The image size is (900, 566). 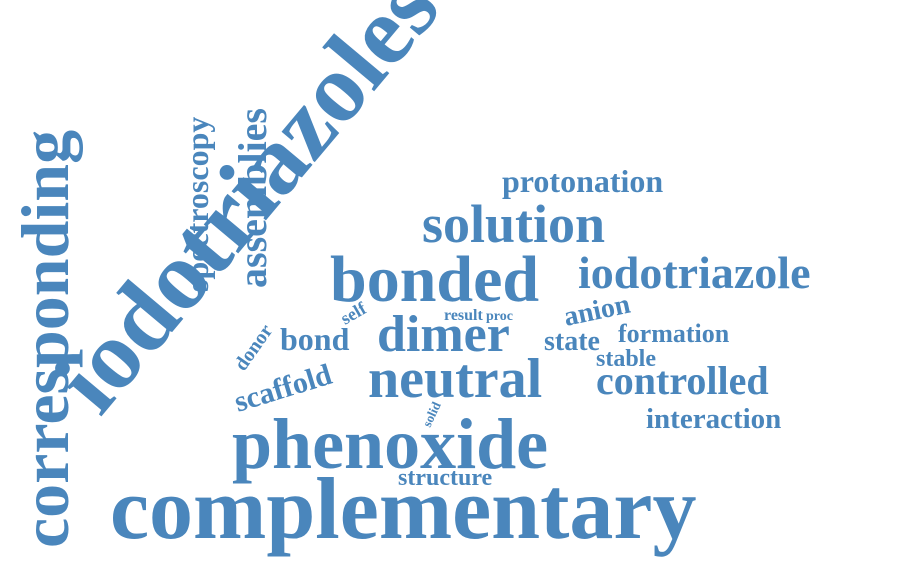 I want to click on word-bonded: bonded, so click(x=434, y=279).